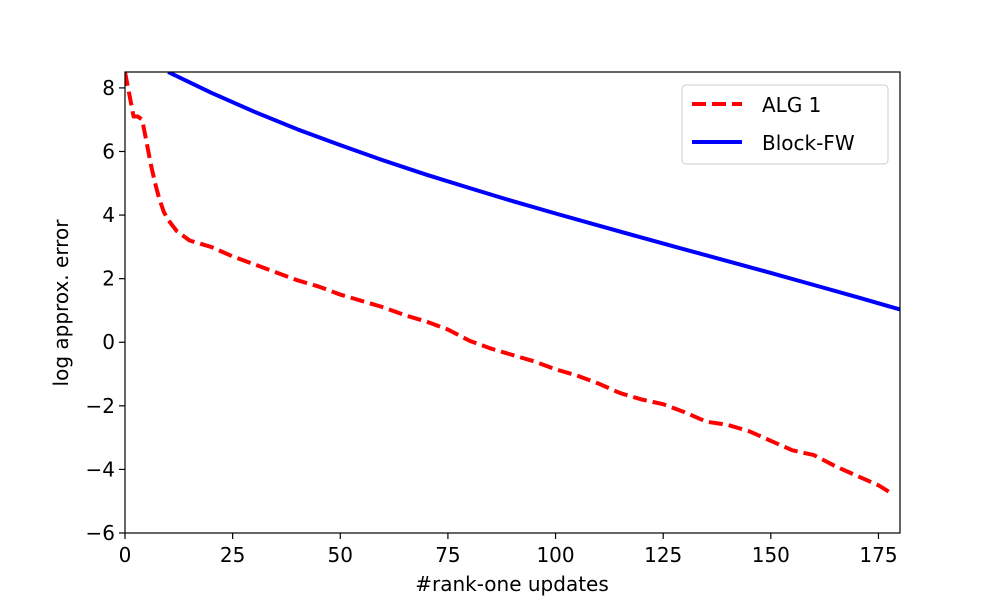 The height and width of the screenshot is (600, 1000). I want to click on y-tick-label: −2, so click(100, 406).